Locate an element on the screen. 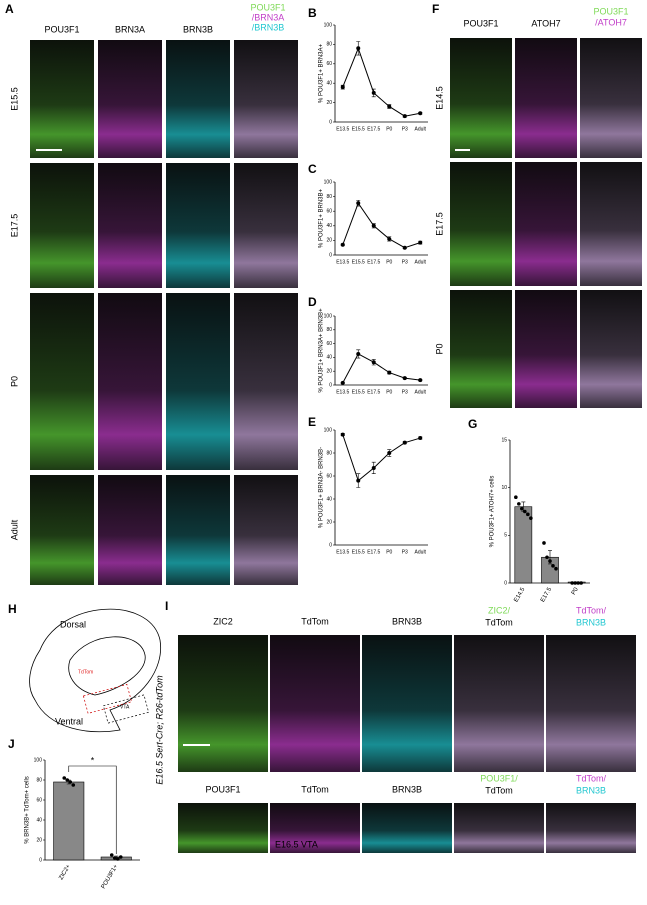 This screenshot has width=647, height=905. panel-letter: D is located at coordinates (312, 302).